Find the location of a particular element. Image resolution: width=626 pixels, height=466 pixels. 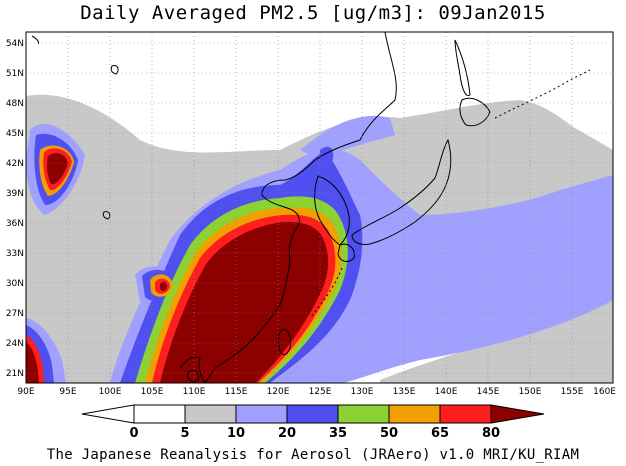

map-title: Daily Averaged PM2.5 [ug/m3]: 09Jan2015 is located at coordinates (313, 13).